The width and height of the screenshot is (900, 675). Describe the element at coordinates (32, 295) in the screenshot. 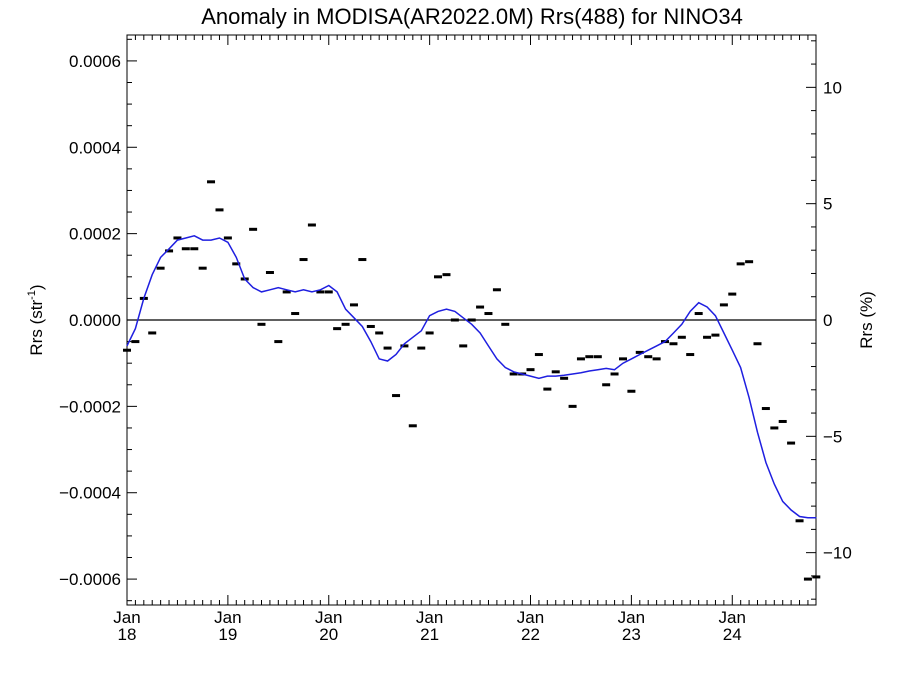

I see `left-axis-label-superscript: -1` at that location.